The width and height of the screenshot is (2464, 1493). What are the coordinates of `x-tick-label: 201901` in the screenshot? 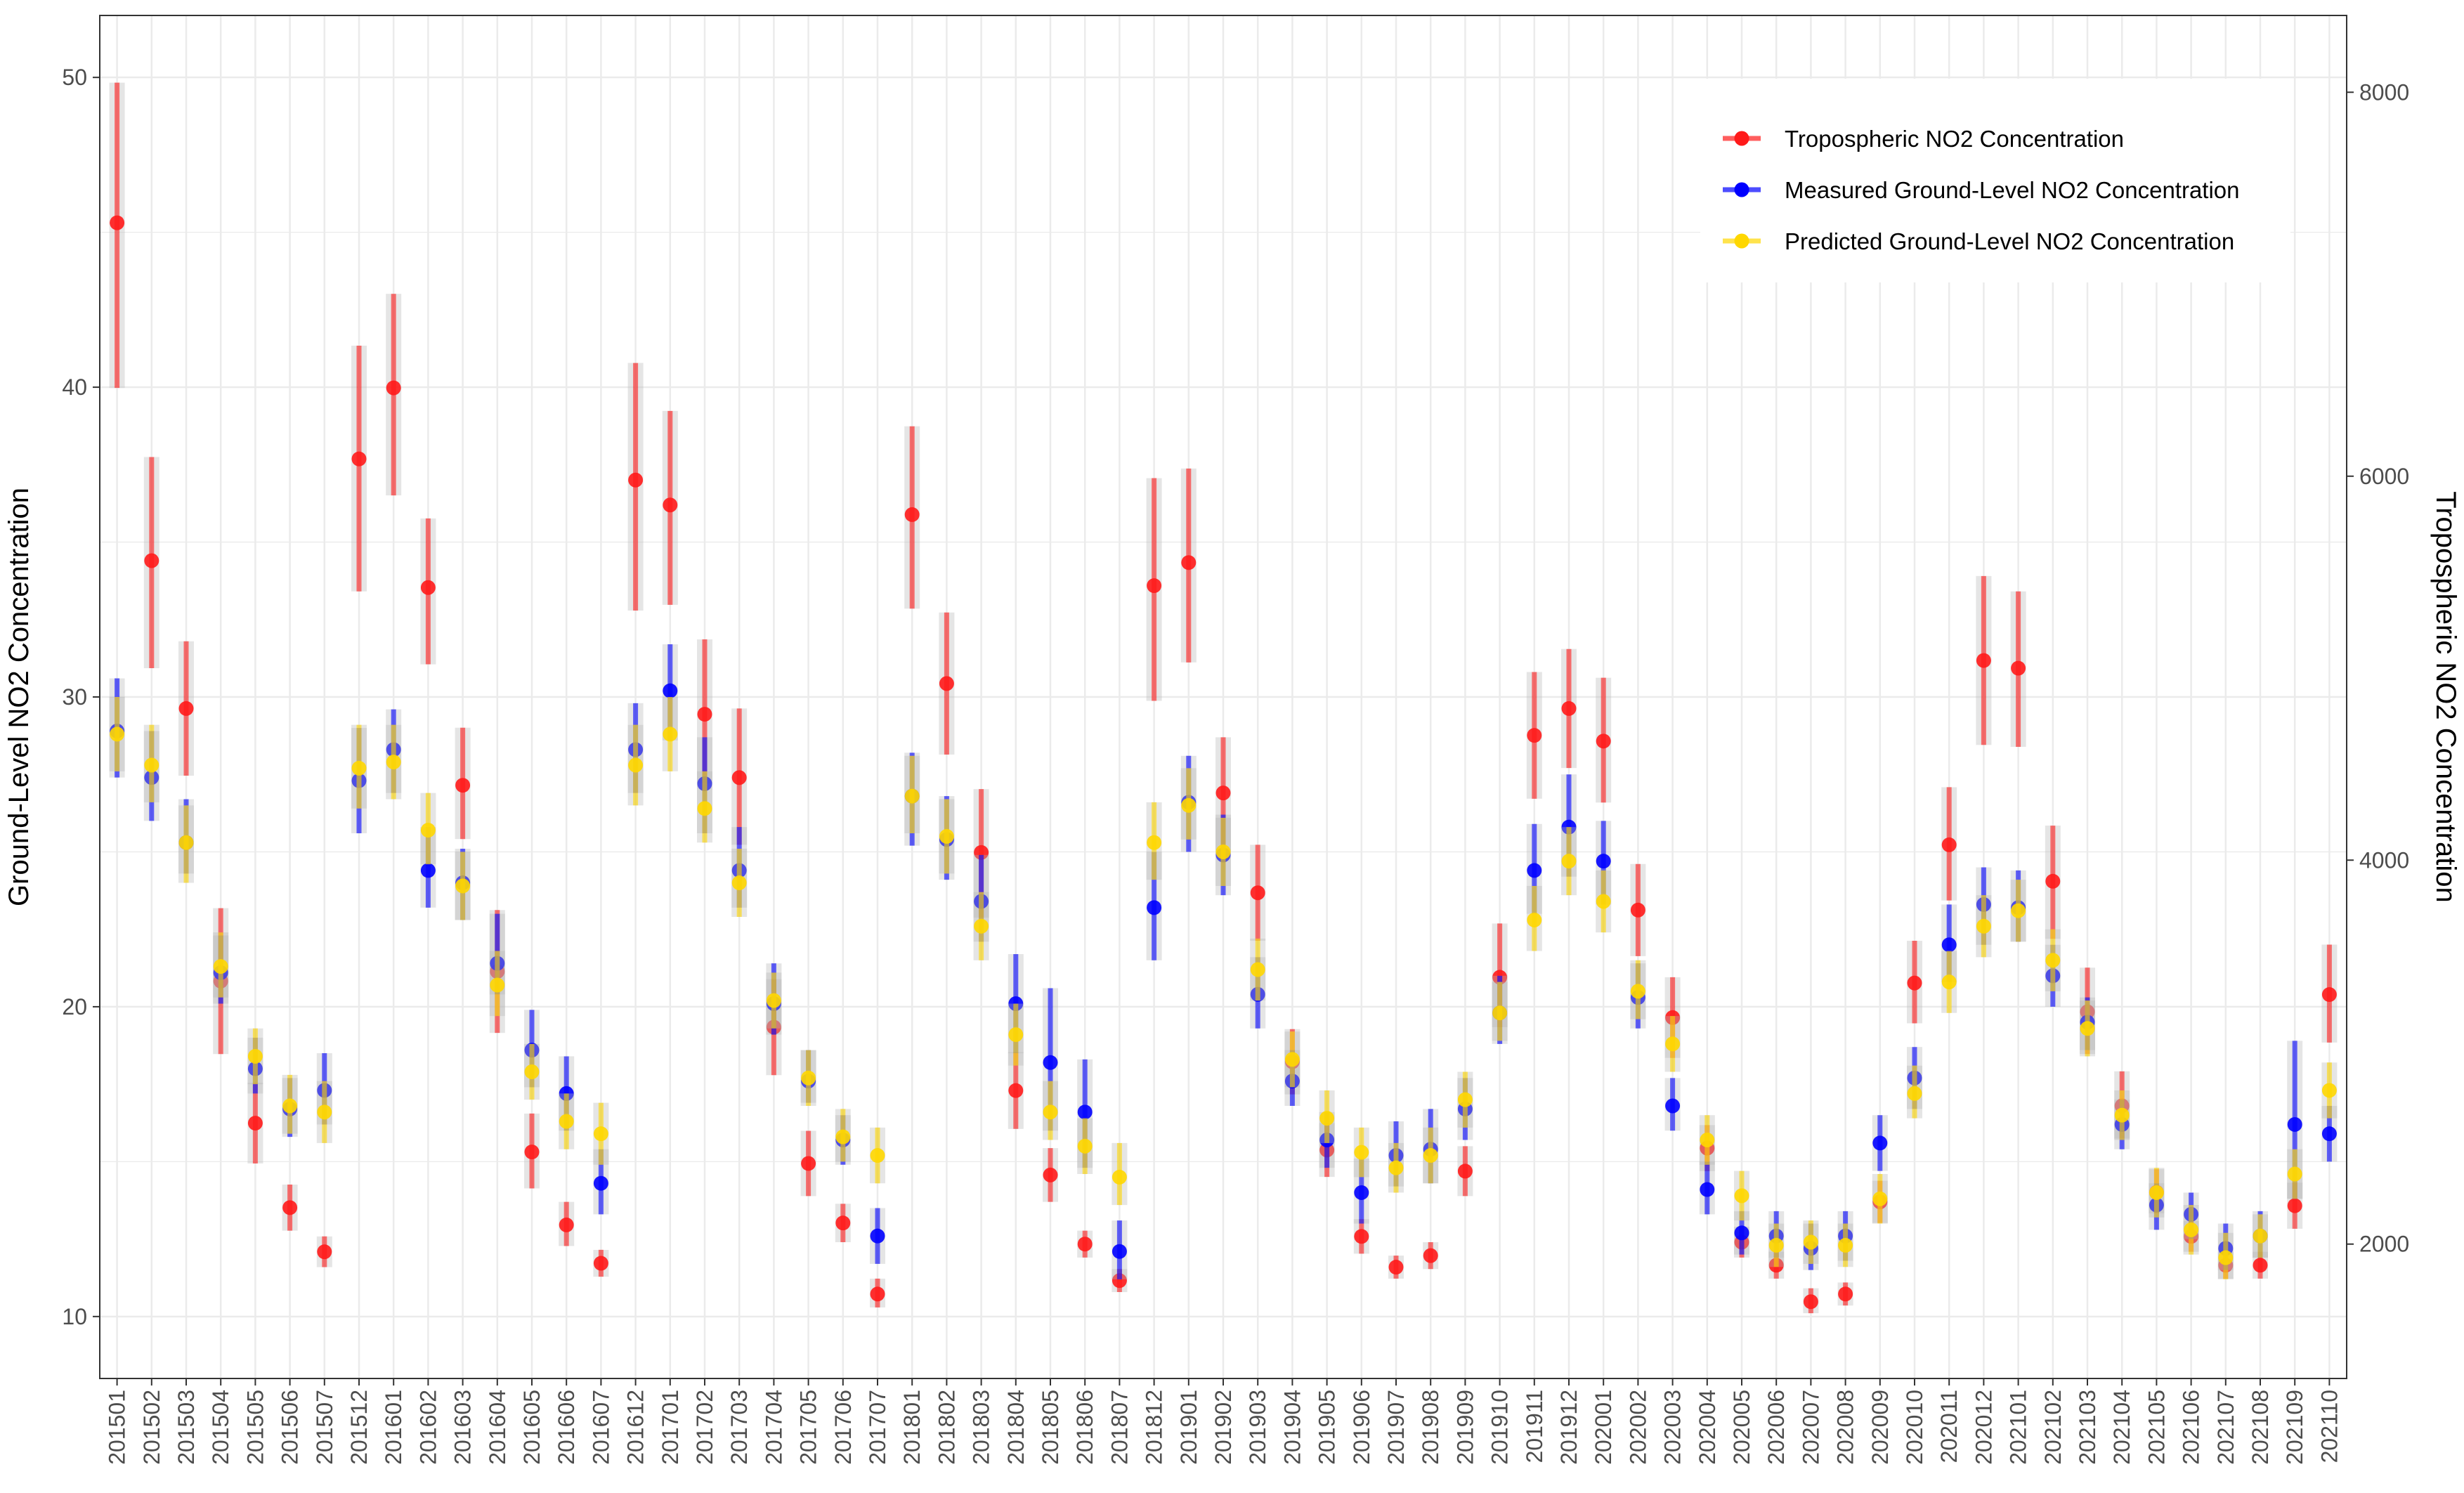 It's located at (1188, 1427).